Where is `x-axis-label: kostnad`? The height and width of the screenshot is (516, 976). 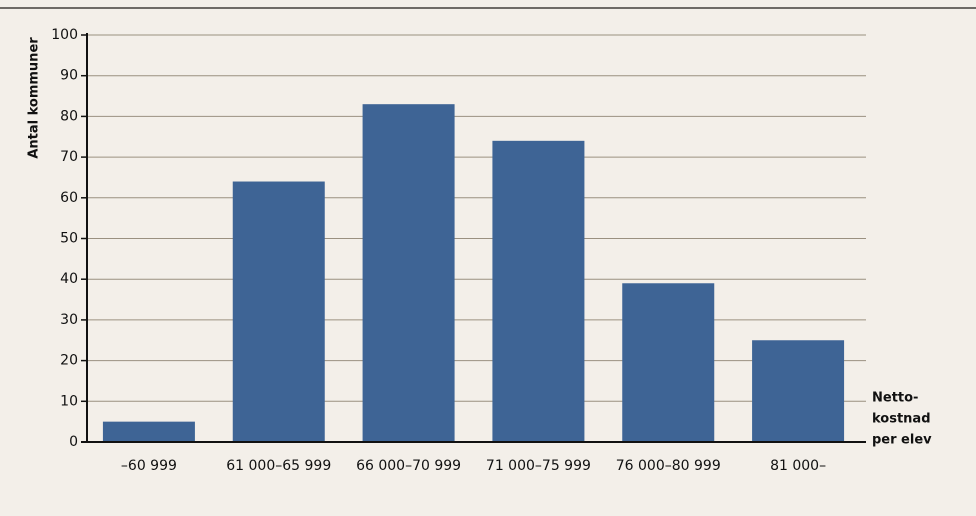
x-axis-label: kostnad is located at coordinates (901, 419).